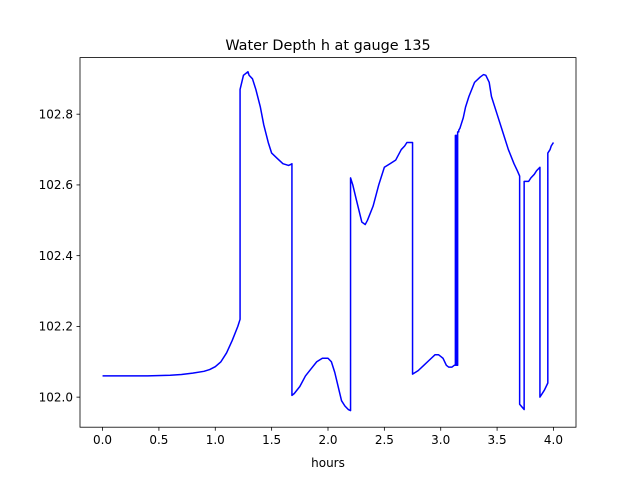 This screenshot has width=640, height=480. What do you see at coordinates (440, 440) in the screenshot?
I see `x-tick-label: 3.0` at bounding box center [440, 440].